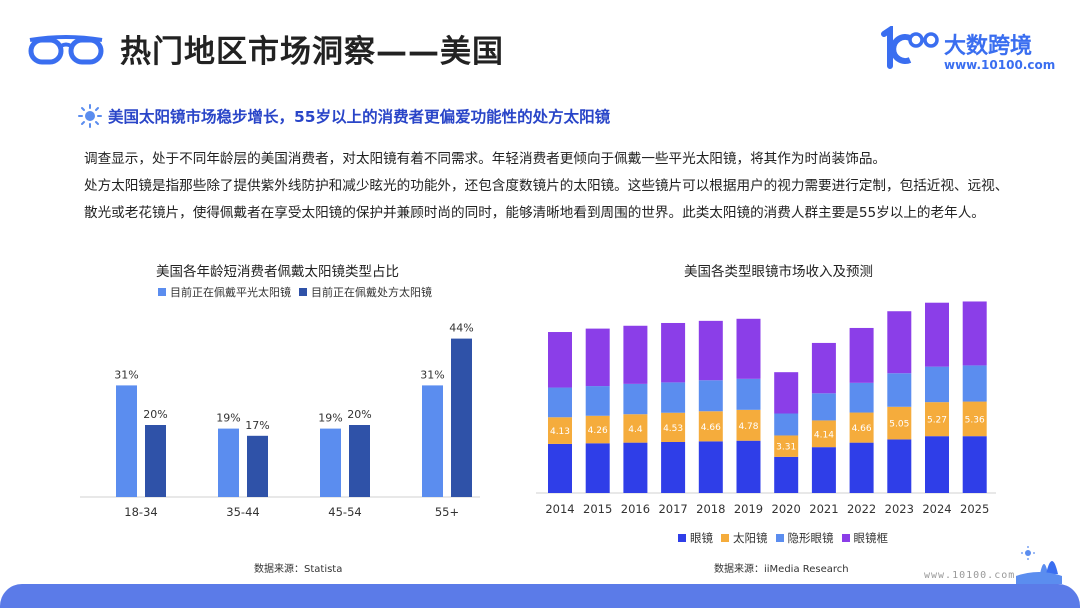 This screenshot has height=608, width=1080. I want to click on x-tick-label: 18-34, so click(140, 512).